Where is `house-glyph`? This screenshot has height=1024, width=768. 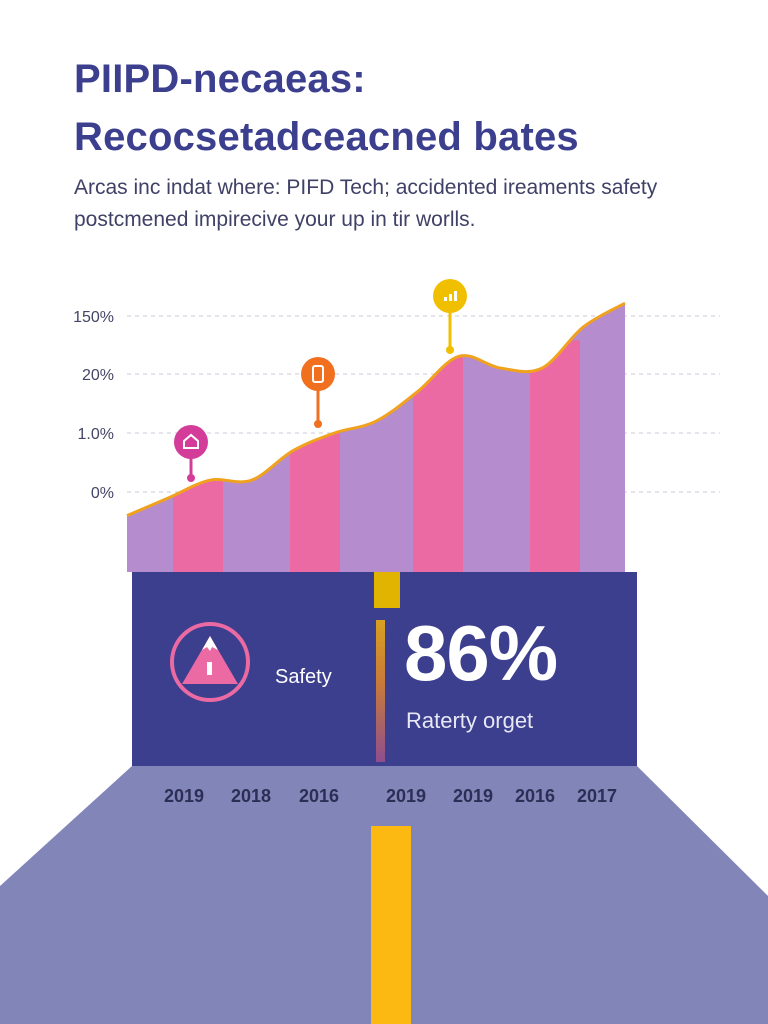
house-glyph is located at coordinates (191, 441).